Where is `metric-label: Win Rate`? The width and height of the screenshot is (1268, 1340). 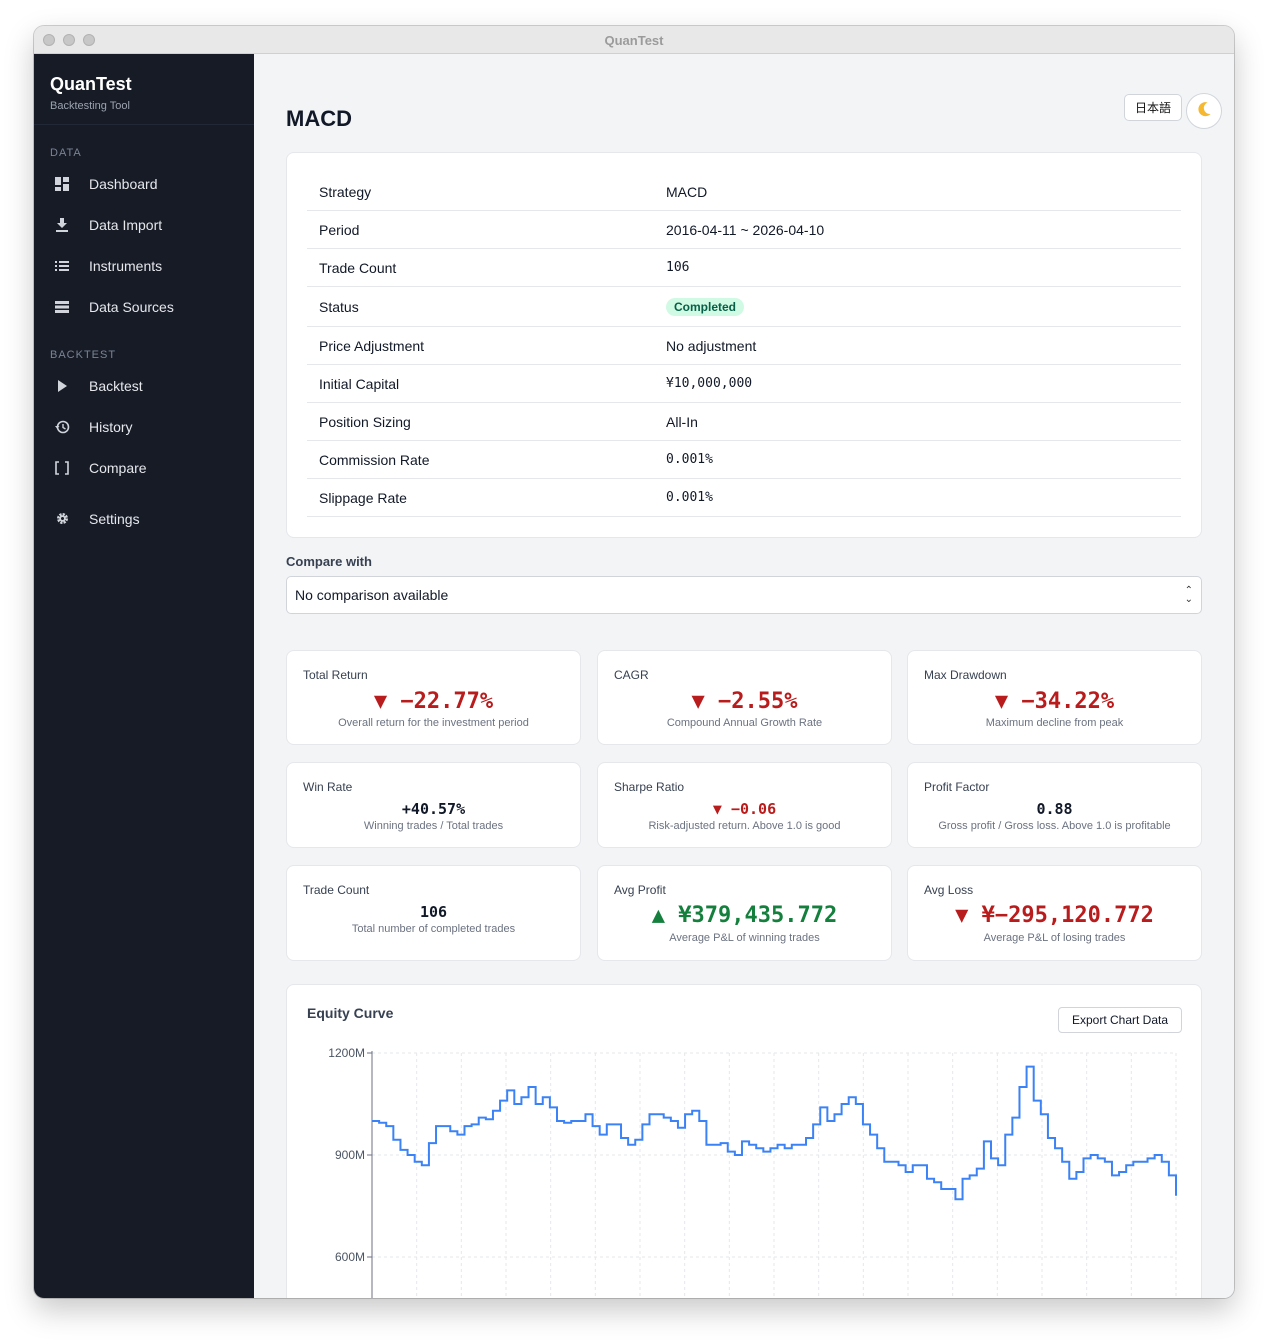
metric-label: Win Rate is located at coordinates (328, 787).